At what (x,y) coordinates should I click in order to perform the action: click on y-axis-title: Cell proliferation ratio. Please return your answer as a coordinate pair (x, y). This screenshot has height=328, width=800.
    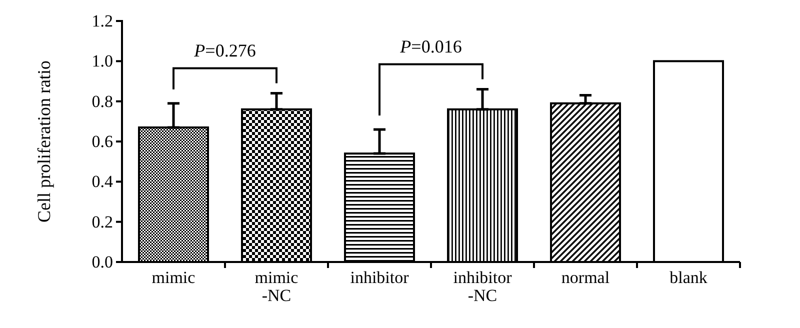
    Looking at the image, I should click on (44, 141).